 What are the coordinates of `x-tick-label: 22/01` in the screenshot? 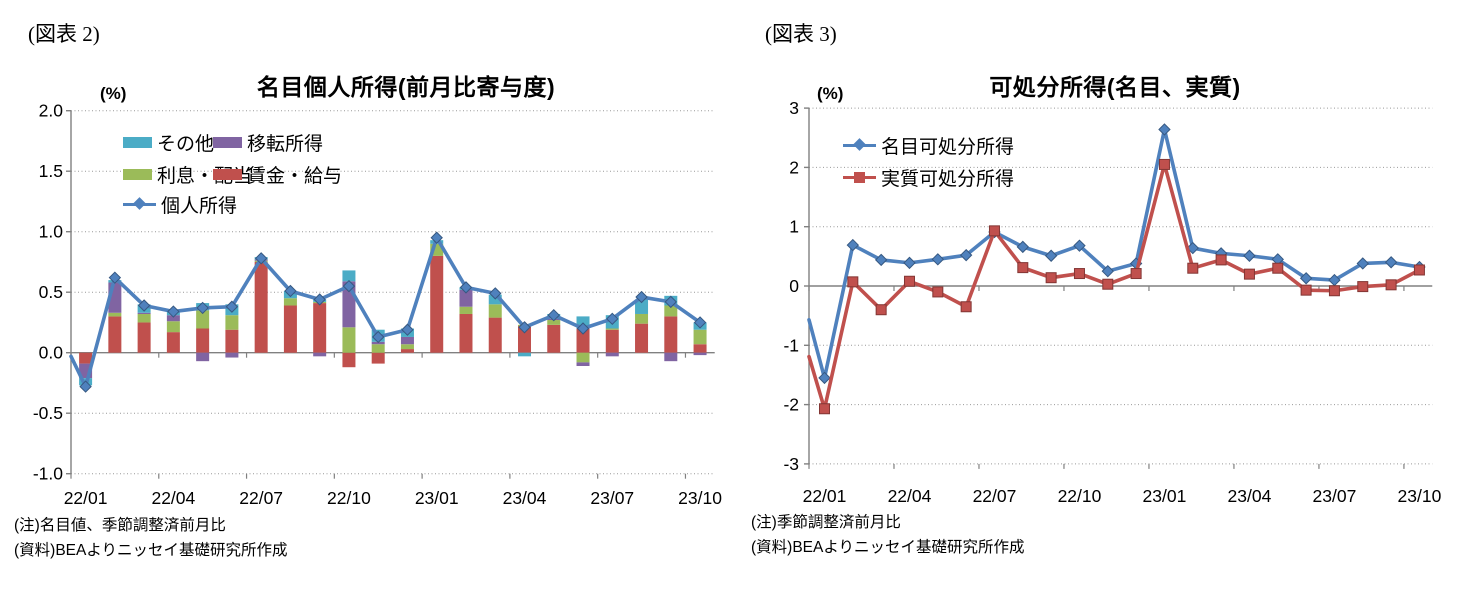 It's located at (825, 496).